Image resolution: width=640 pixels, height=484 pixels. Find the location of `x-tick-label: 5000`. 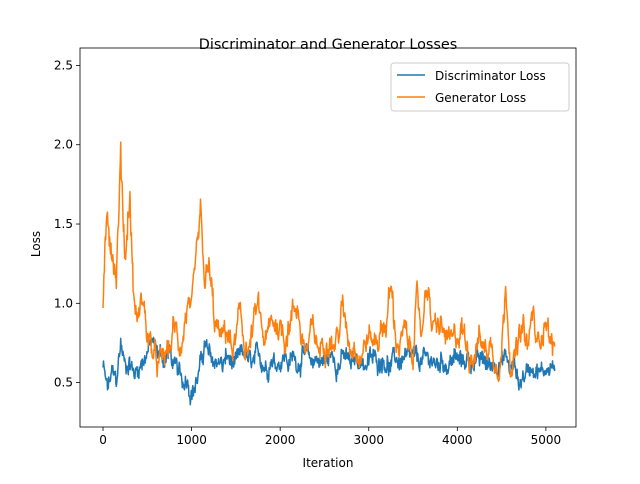

x-tick-label: 5000 is located at coordinates (546, 440).